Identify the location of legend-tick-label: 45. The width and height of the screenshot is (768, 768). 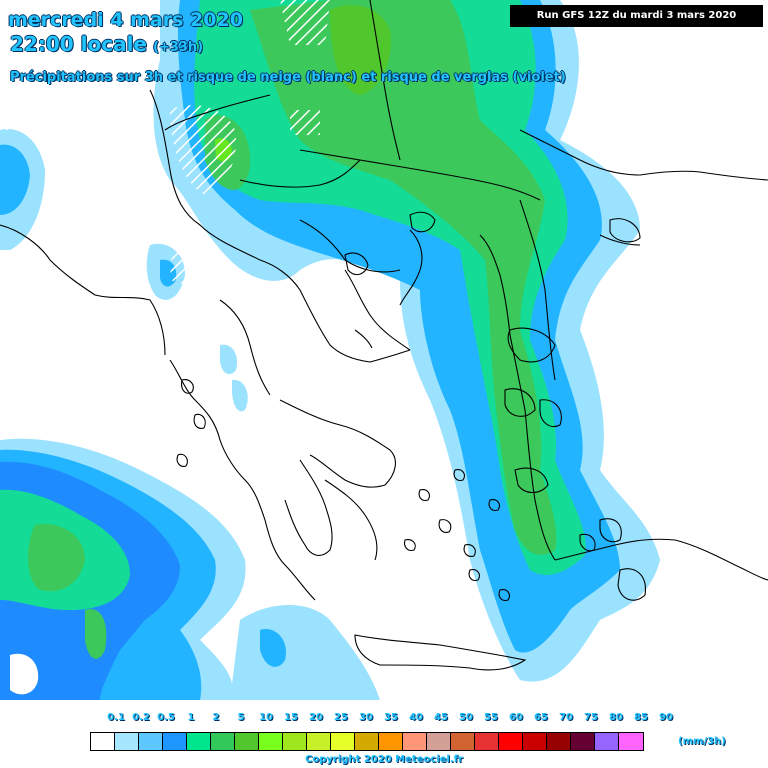
(441, 717).